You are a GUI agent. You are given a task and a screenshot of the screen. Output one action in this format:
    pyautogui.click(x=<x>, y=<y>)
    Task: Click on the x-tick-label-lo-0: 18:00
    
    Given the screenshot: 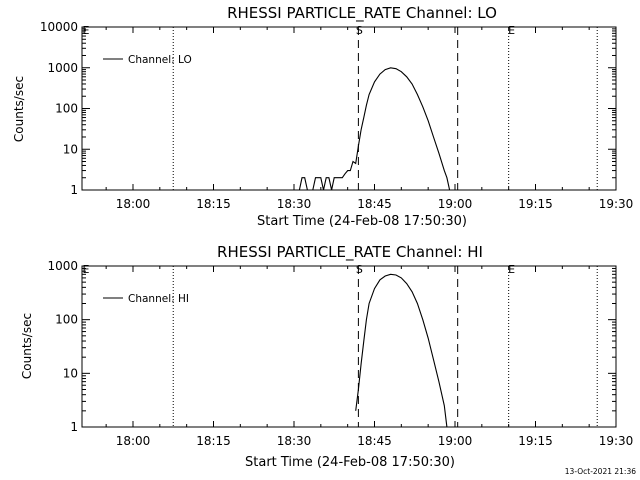 What is the action you would take?
    pyautogui.click(x=133, y=204)
    